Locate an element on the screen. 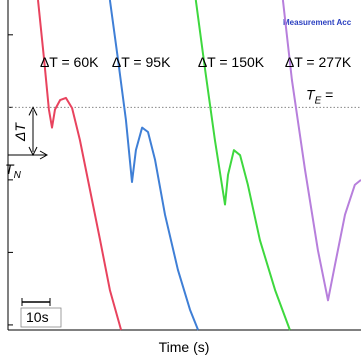 The height and width of the screenshot is (361, 361). scale-label-box is located at coordinates (41, 317).